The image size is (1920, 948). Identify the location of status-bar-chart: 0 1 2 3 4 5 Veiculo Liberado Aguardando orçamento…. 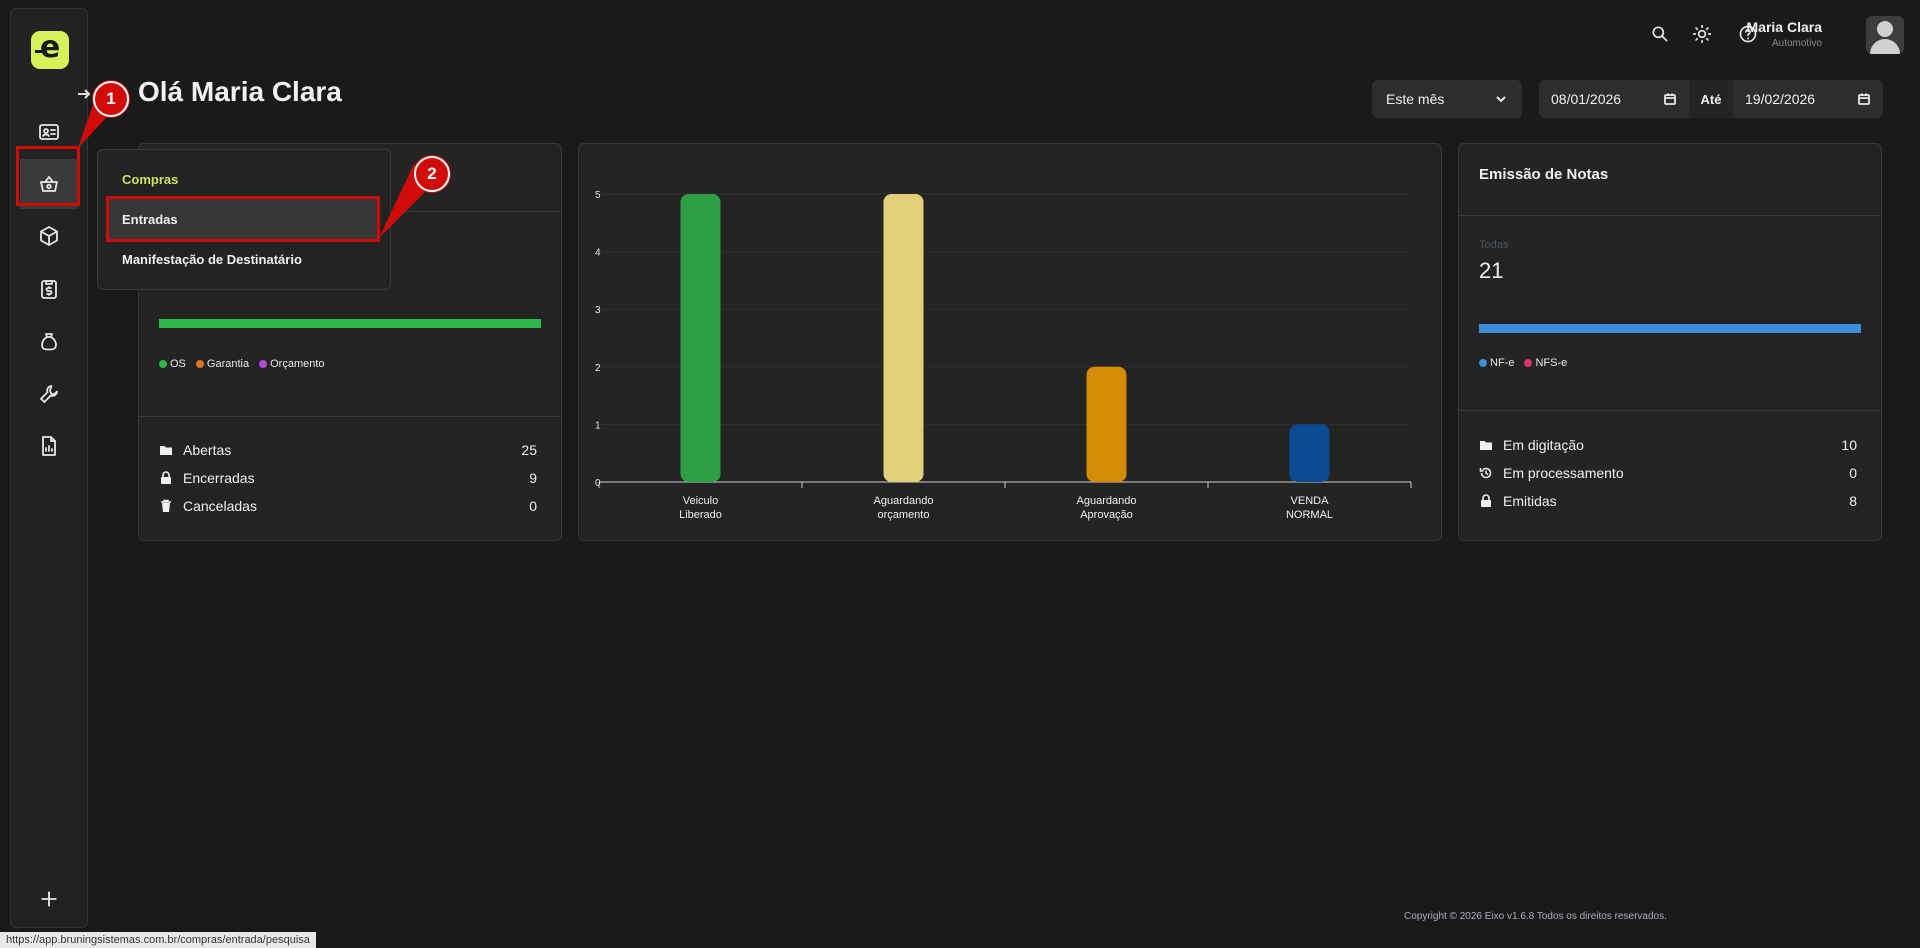
(1003, 355).